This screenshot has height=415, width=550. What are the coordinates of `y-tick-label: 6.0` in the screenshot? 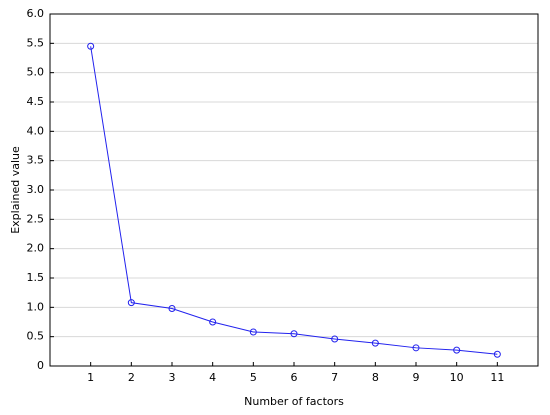 It's located at (36, 13).